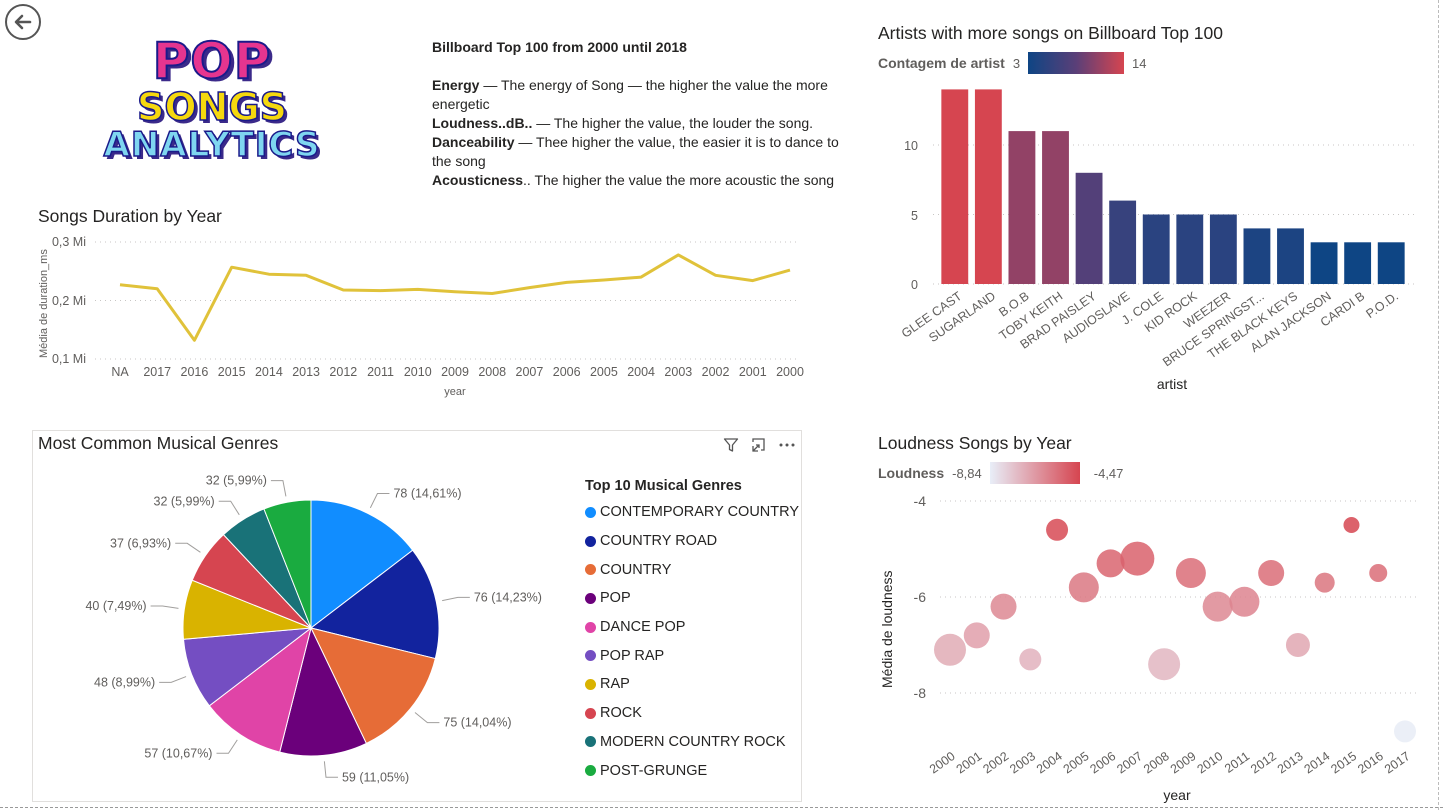 The height and width of the screenshot is (810, 1443). I want to click on artist-xtick-label: P.O.D., so click(1381, 305).